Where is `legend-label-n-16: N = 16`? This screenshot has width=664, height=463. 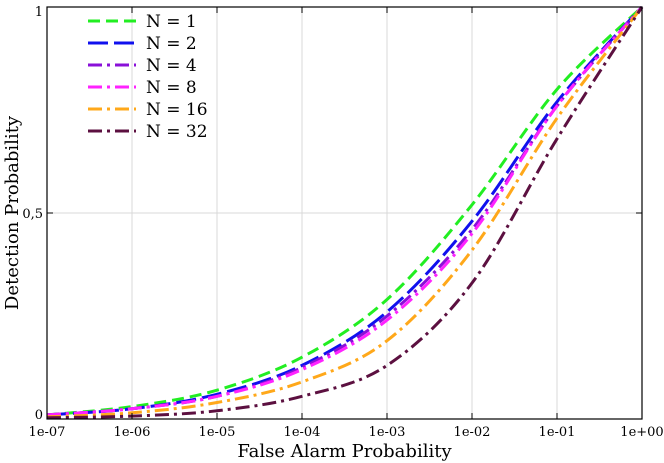 legend-label-n-16: N = 16 is located at coordinates (177, 110).